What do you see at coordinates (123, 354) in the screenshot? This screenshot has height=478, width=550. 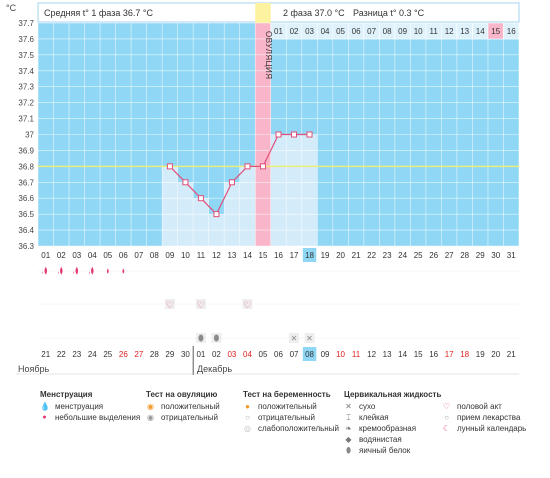 I see `calendar-date-label: 26` at bounding box center [123, 354].